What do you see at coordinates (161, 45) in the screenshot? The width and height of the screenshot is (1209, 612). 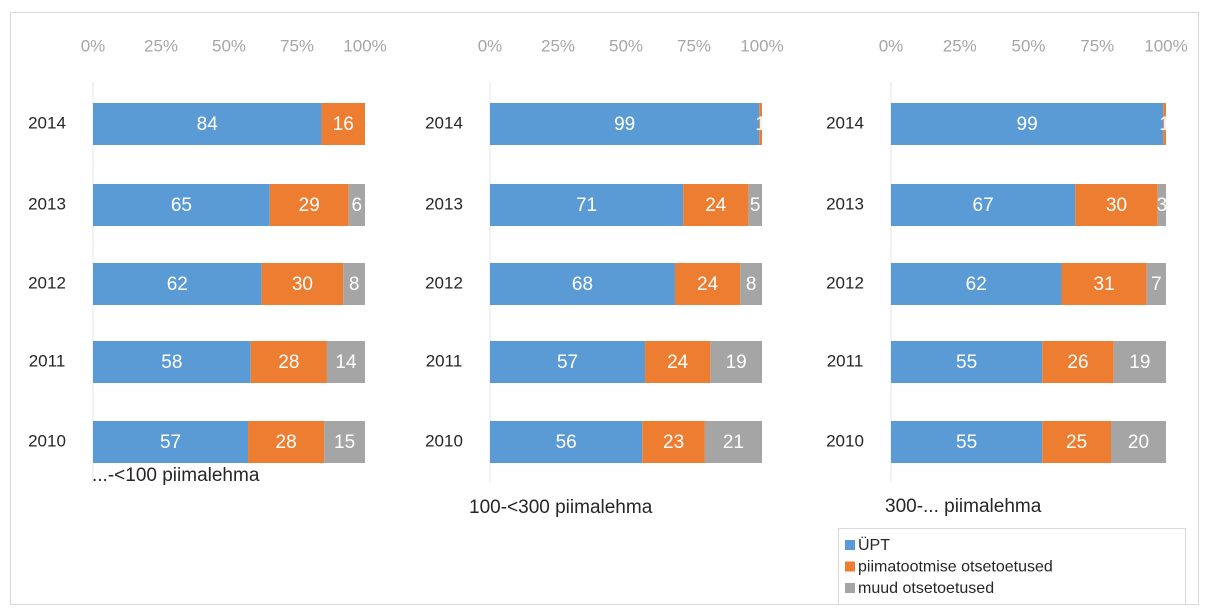 I see `x-tick-label: 25%` at bounding box center [161, 45].